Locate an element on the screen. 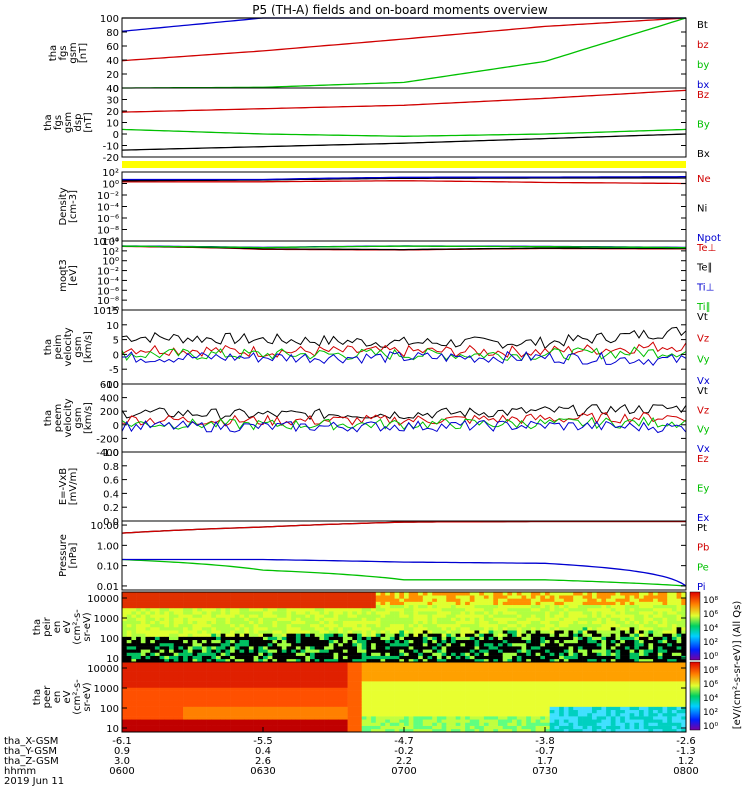  y-label-line: [nT] is located at coordinates (83, 53).